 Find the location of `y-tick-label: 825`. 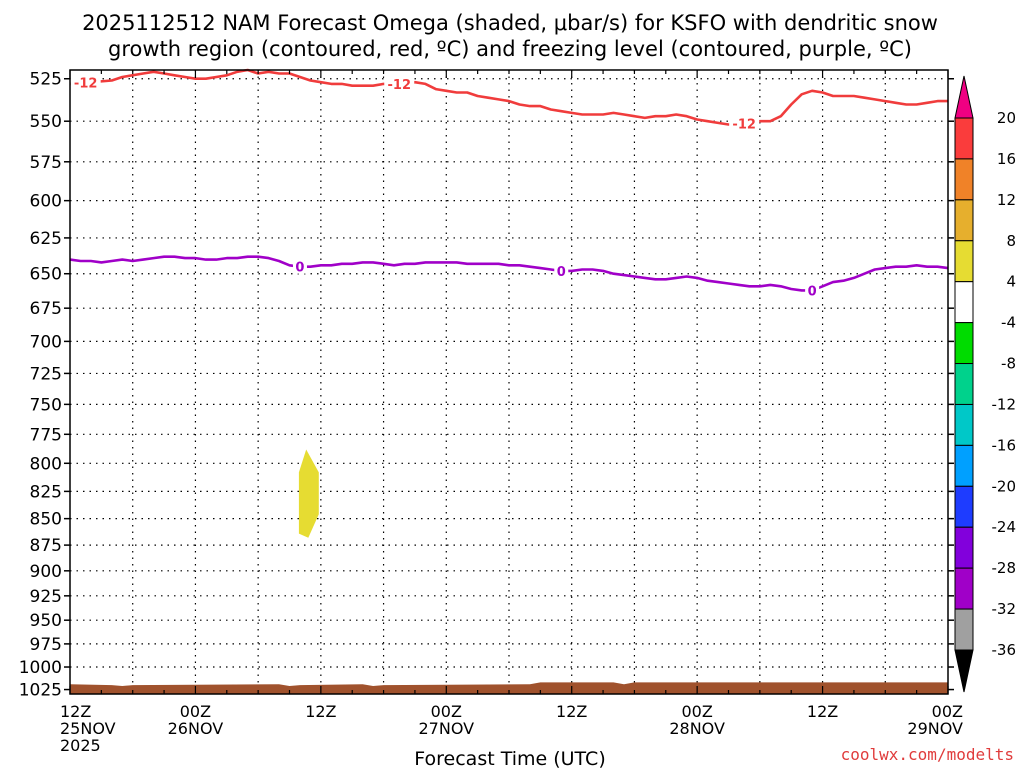

y-tick-label: 825 is located at coordinates (46, 492).